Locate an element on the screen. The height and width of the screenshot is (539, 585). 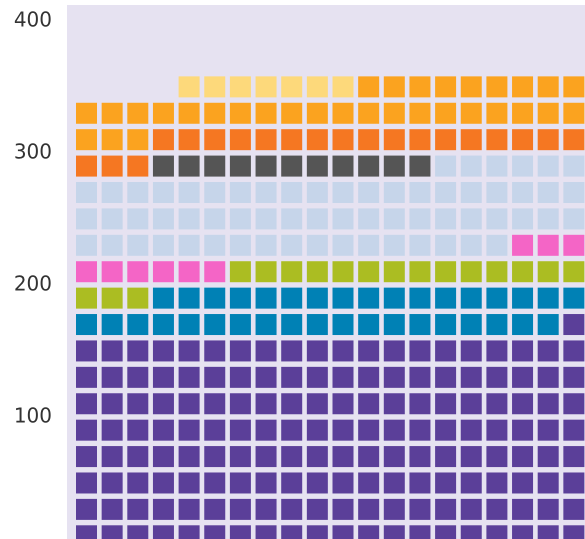
y-tick-label: 200 is located at coordinates (33, 283).